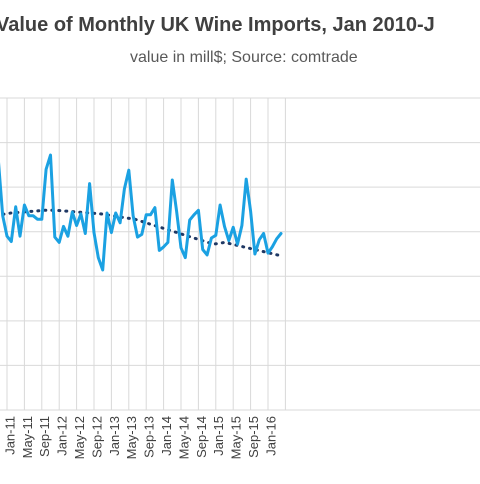 This screenshot has height=484, width=480. What do you see at coordinates (79, 437) in the screenshot?
I see `x-tick-label: May-12` at bounding box center [79, 437].